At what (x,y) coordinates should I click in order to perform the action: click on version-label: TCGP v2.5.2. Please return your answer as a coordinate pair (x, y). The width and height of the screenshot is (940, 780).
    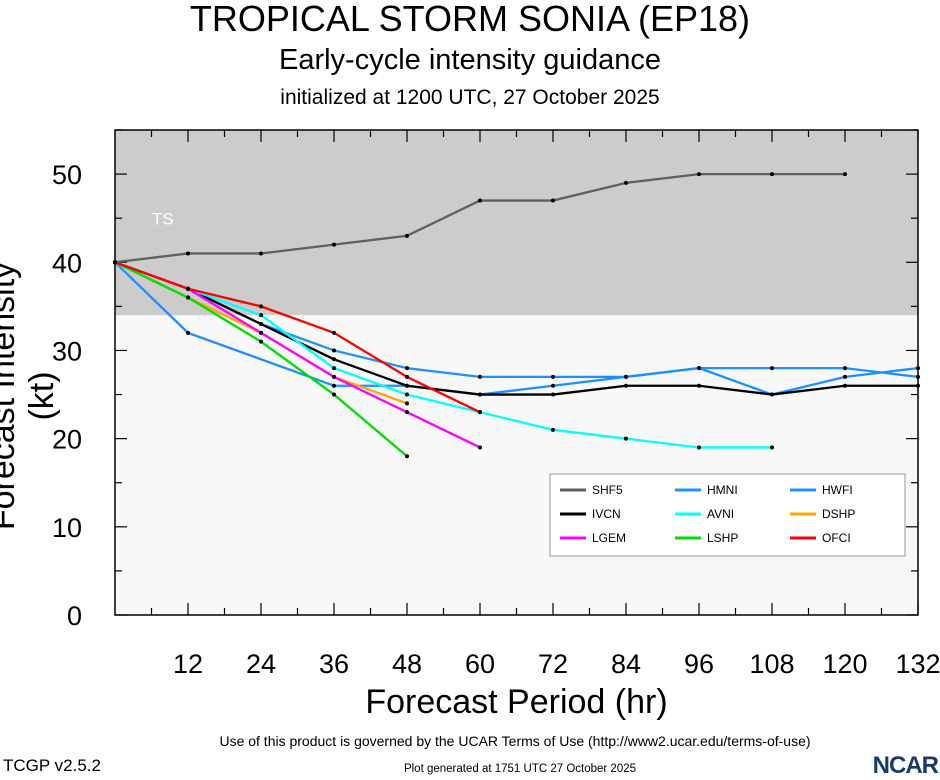
    Looking at the image, I should click on (52, 765).